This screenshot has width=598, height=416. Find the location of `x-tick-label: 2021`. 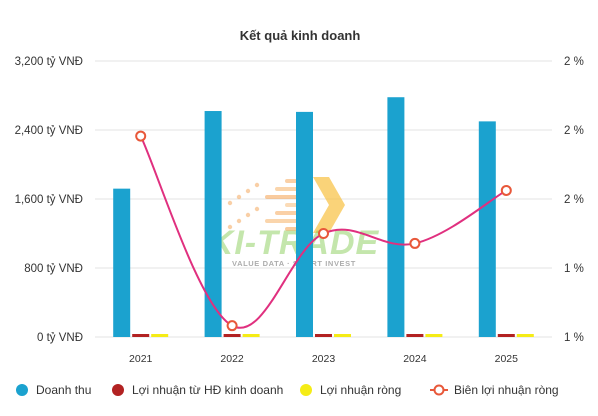

x-tick-label: 2021 is located at coordinates (141, 359).